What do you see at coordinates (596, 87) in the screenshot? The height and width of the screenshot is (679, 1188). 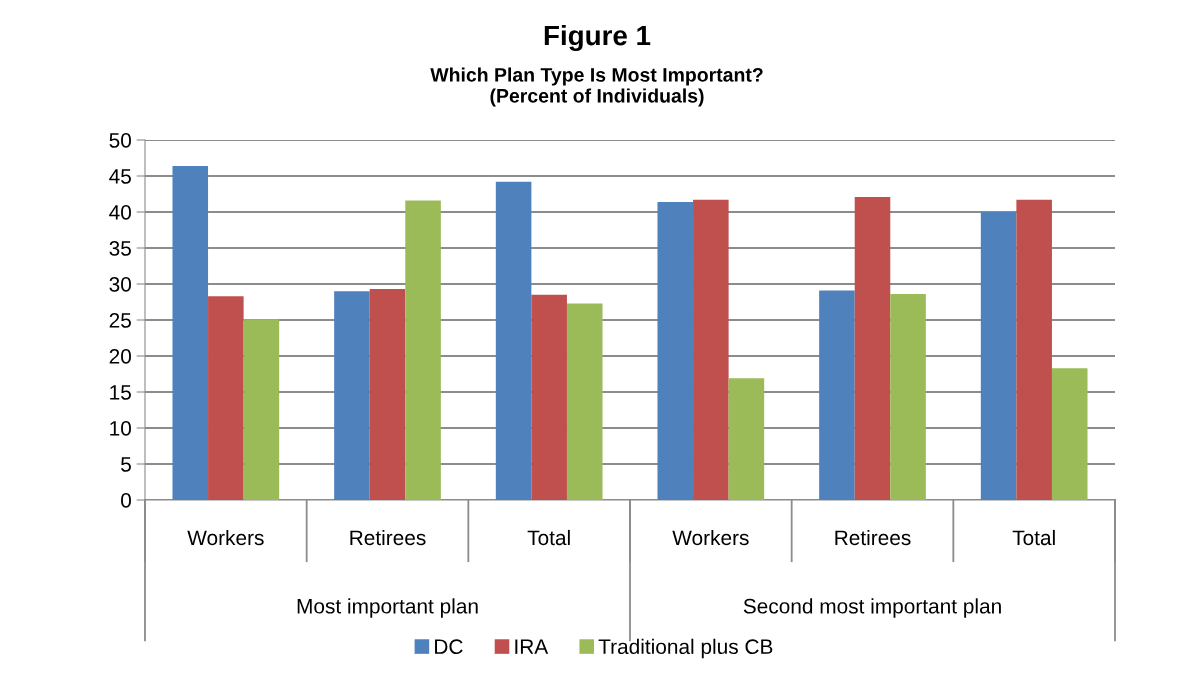 I see `chart-subtitle: Which Plan Type Is Most Important? (Percent of Individuals)` at bounding box center [596, 87].